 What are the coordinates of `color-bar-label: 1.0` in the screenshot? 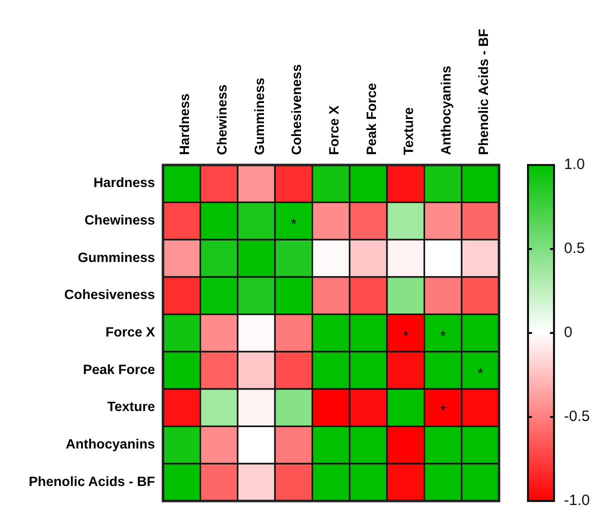 It's located at (574, 164).